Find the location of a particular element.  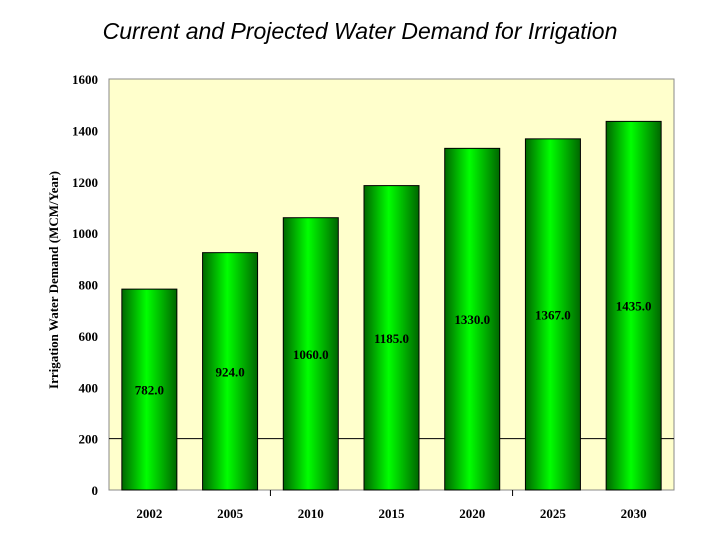

data-label: 924.0 is located at coordinates (229, 371).